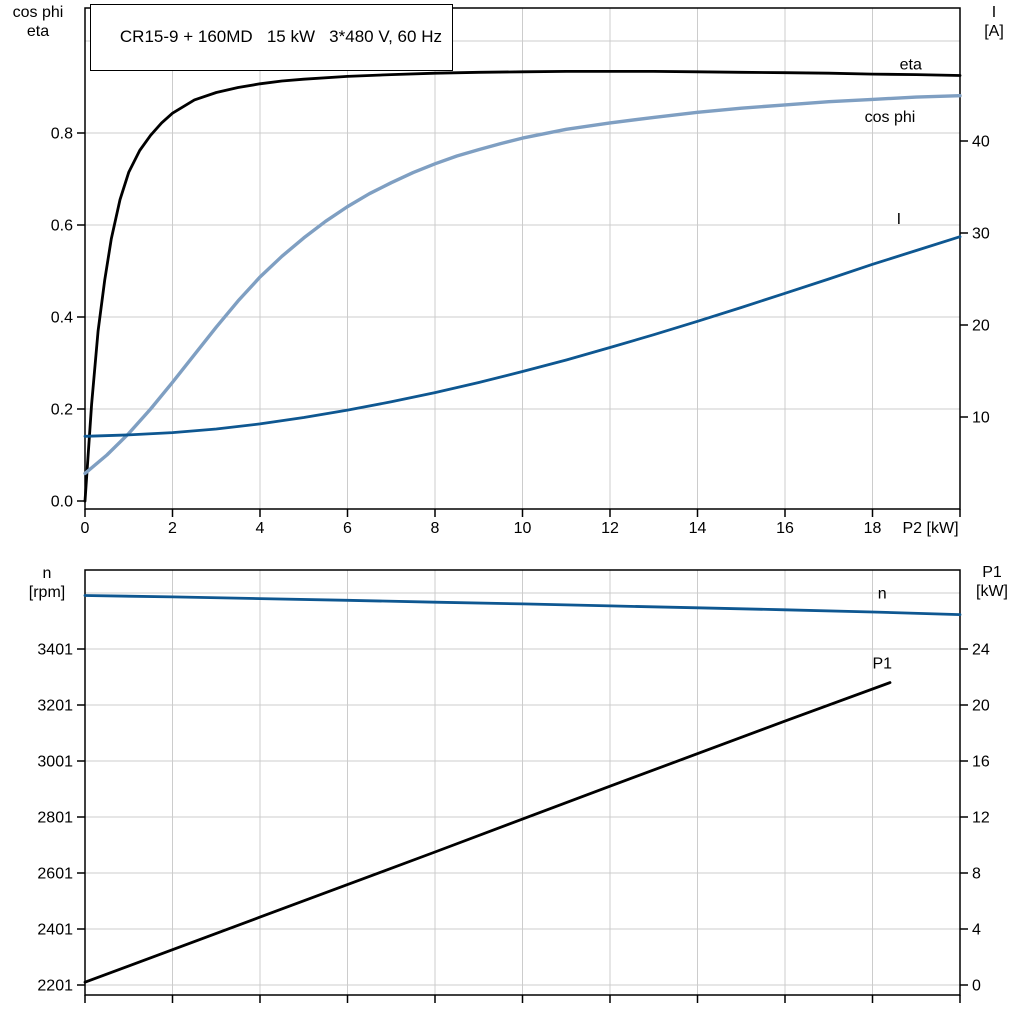 The height and width of the screenshot is (1024, 1024). I want to click on x-tick-label: 4, so click(260, 528).